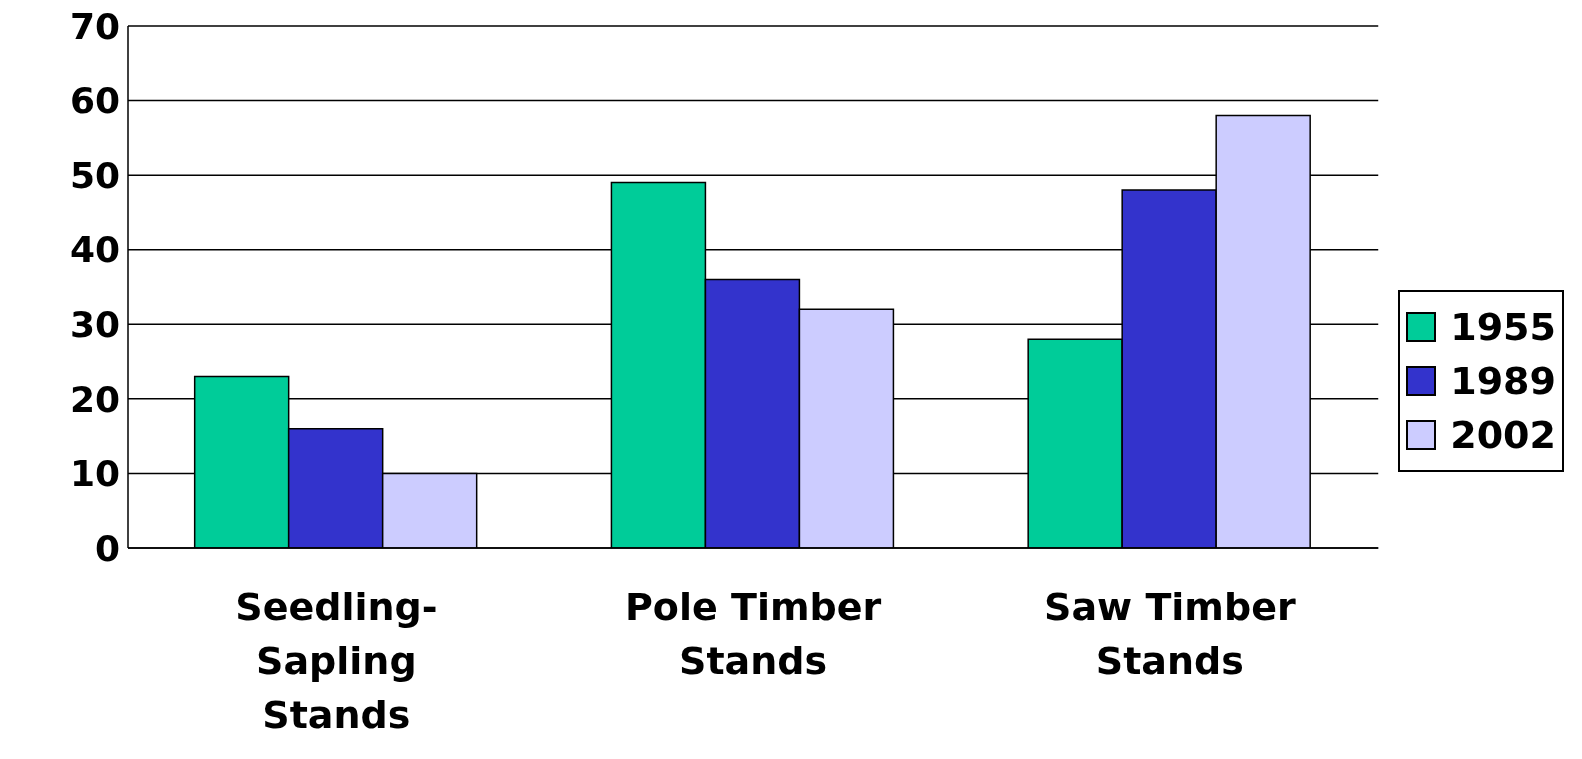  What do you see at coordinates (336, 661) in the screenshot?
I see `x-tick-label: Seedling-Sapling Stands` at bounding box center [336, 661].